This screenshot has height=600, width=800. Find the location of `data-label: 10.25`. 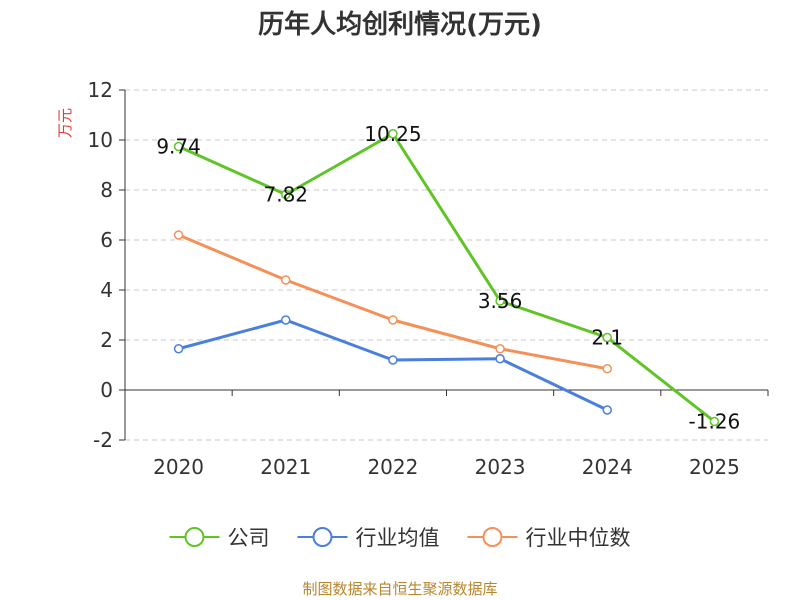

data-label: 10.25 is located at coordinates (392, 134).